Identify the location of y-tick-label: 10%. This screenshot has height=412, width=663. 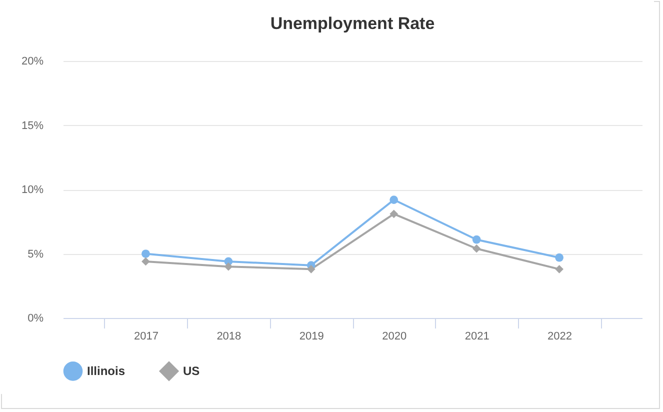
(32, 190).